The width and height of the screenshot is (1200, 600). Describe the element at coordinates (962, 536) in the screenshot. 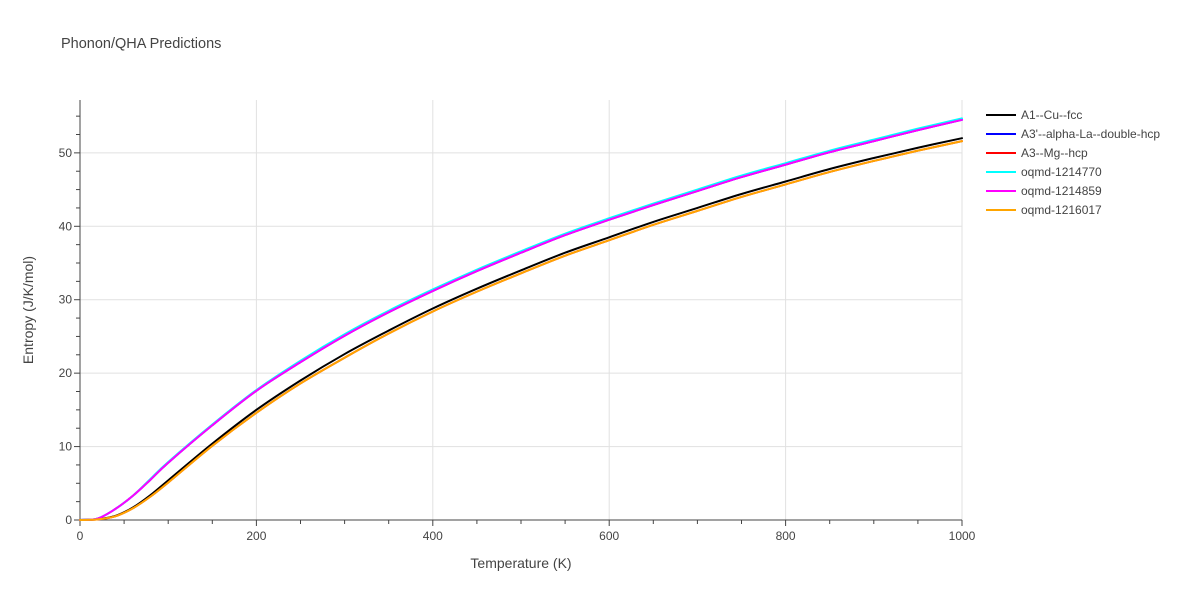

I see `x-tick-label: 1000` at that location.